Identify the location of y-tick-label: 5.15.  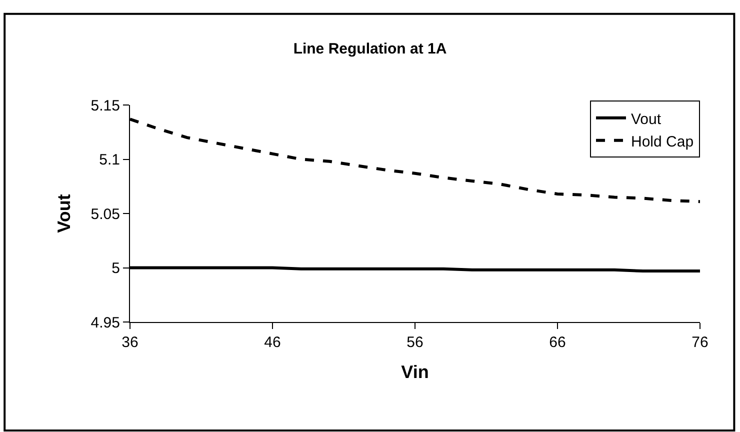
(105, 105).